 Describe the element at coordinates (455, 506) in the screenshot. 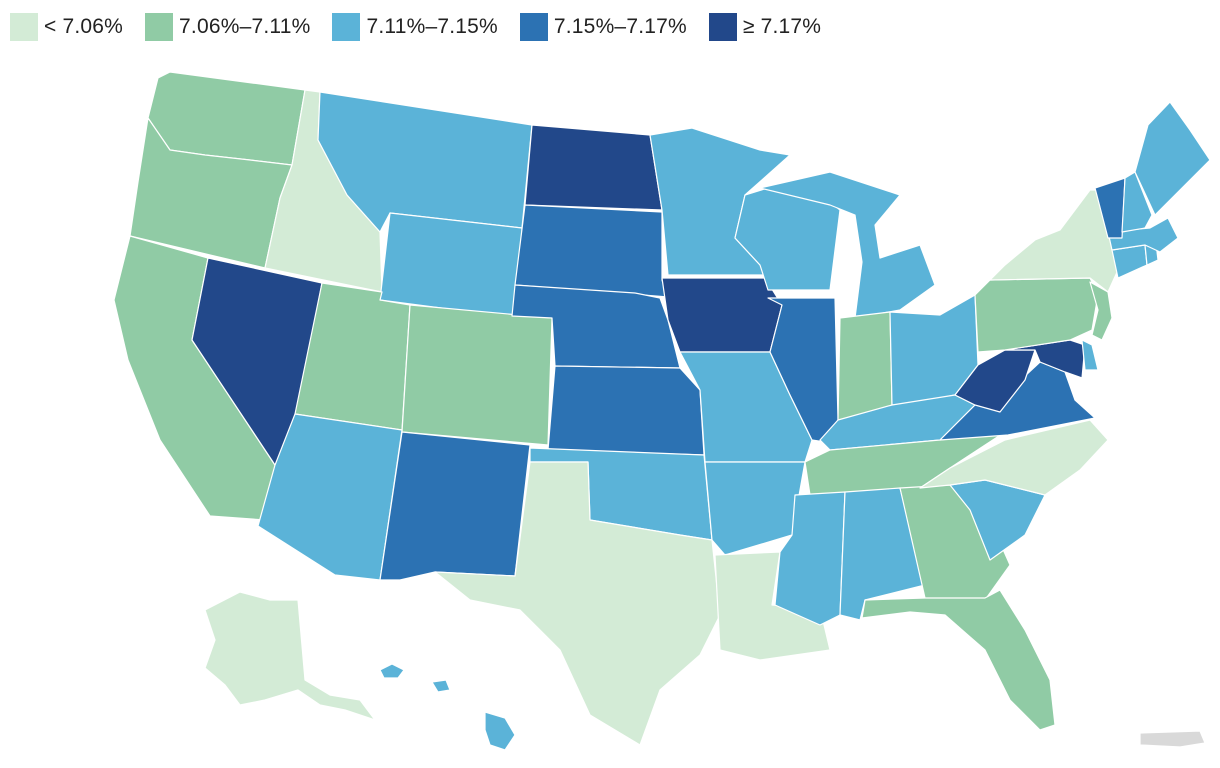

I see `state-nm` at that location.